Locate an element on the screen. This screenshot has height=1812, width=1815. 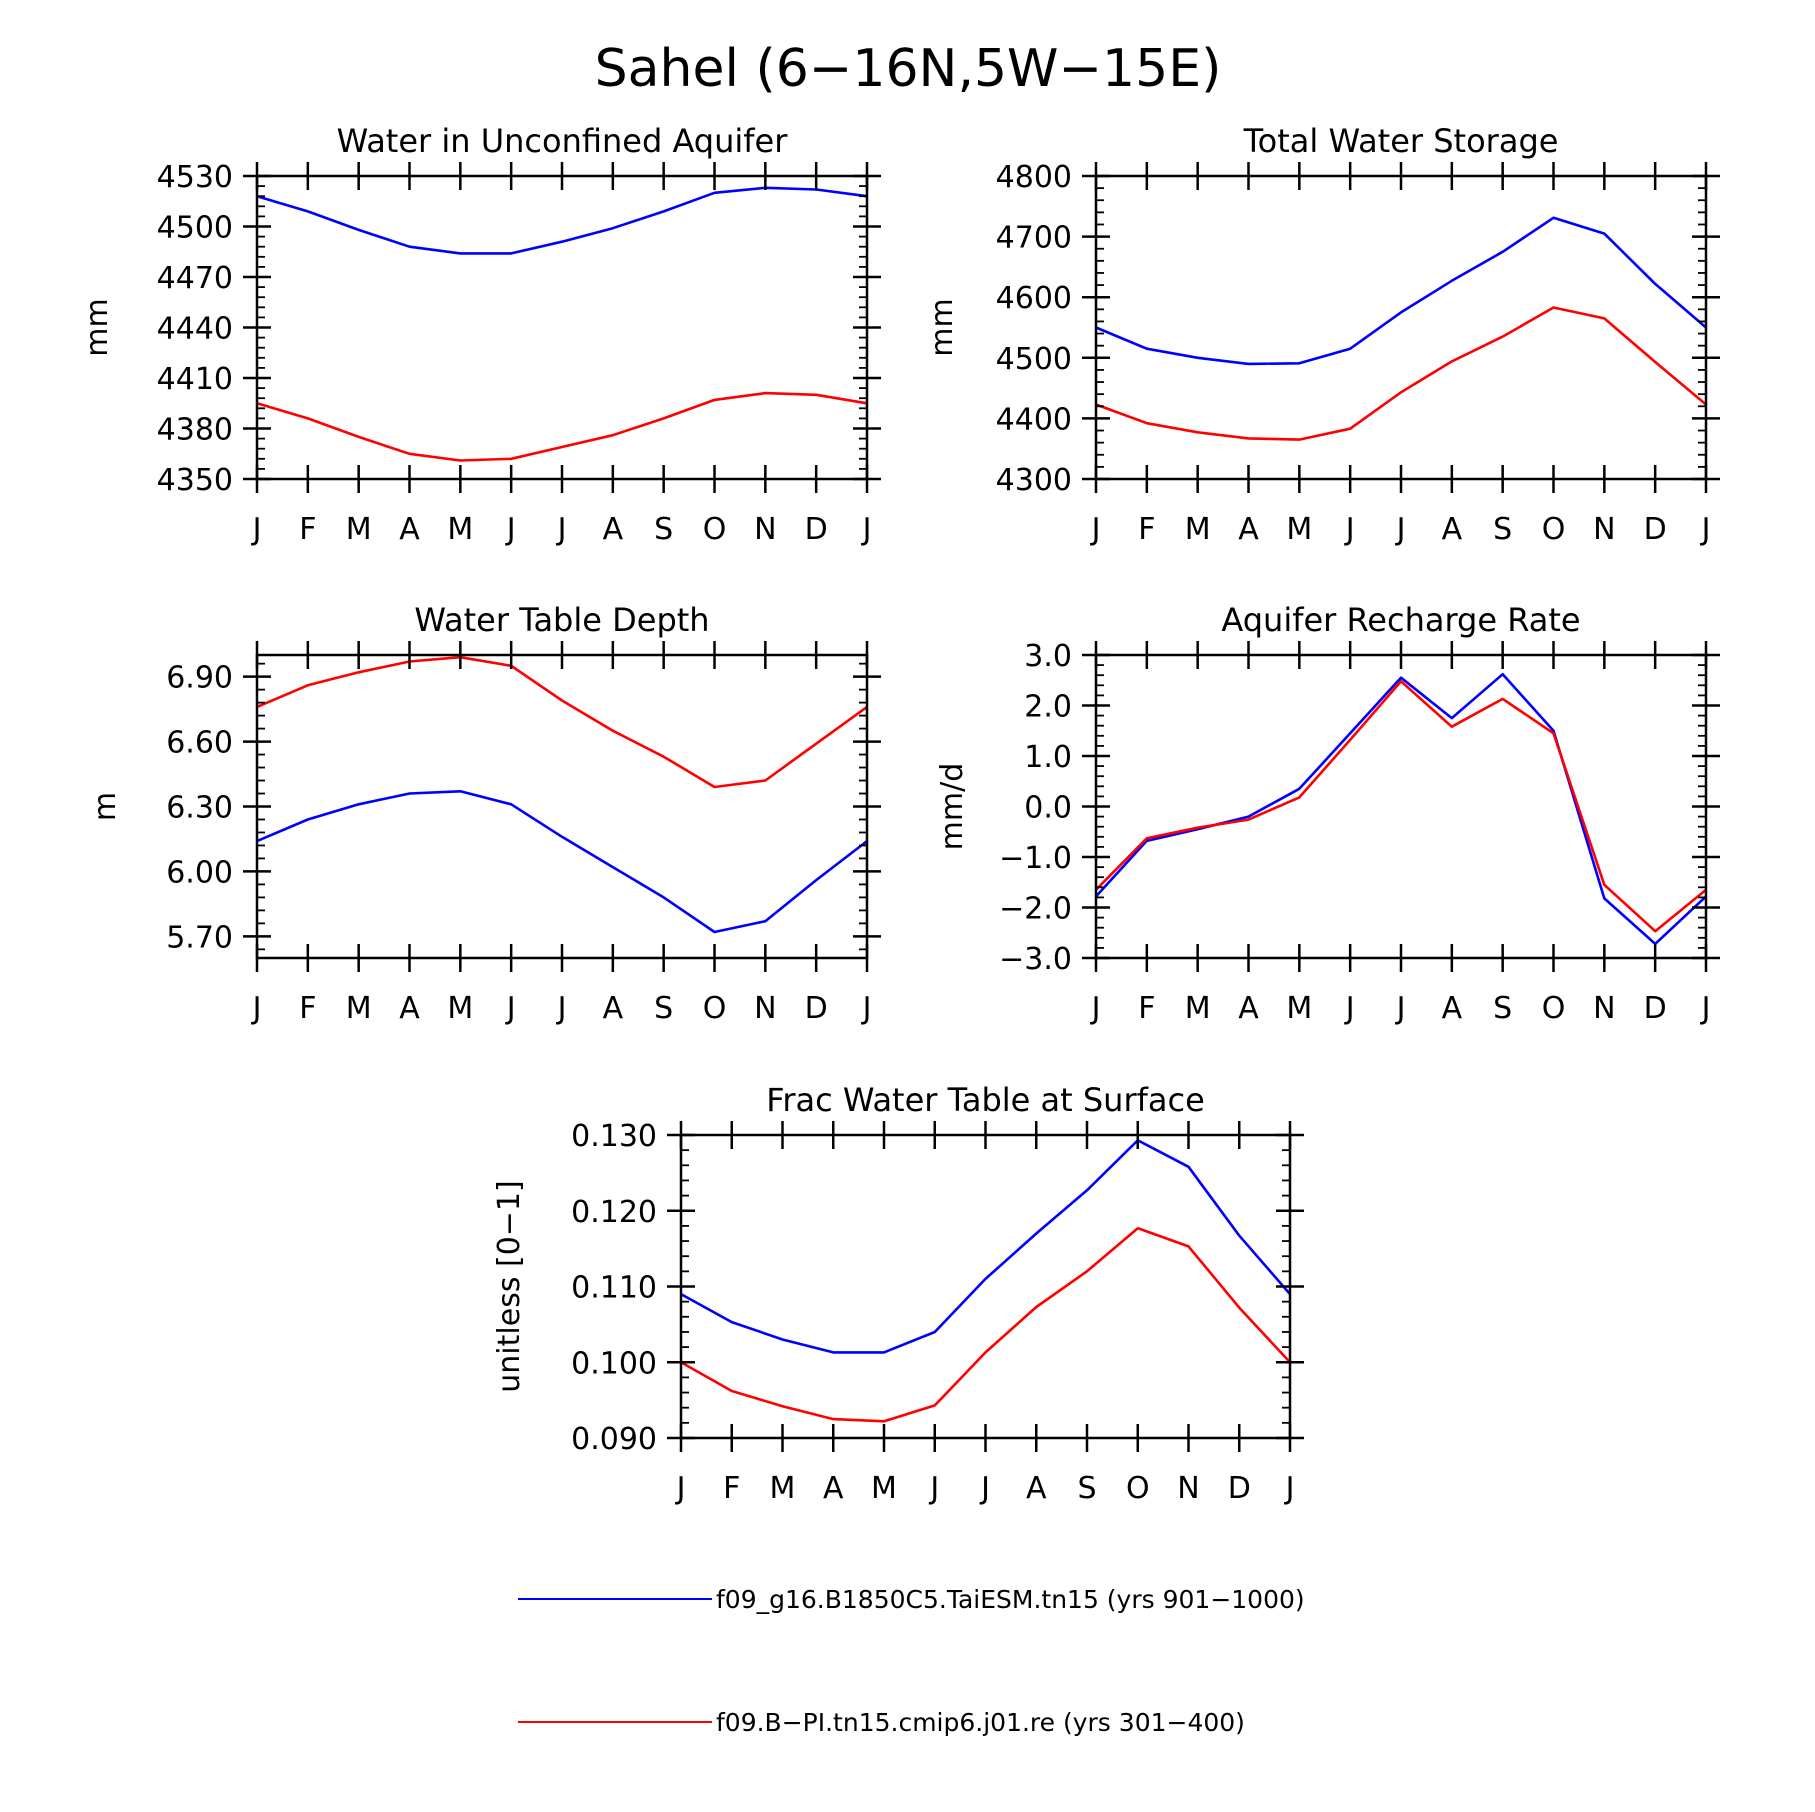
plot-frame is located at coordinates (1401, 806).